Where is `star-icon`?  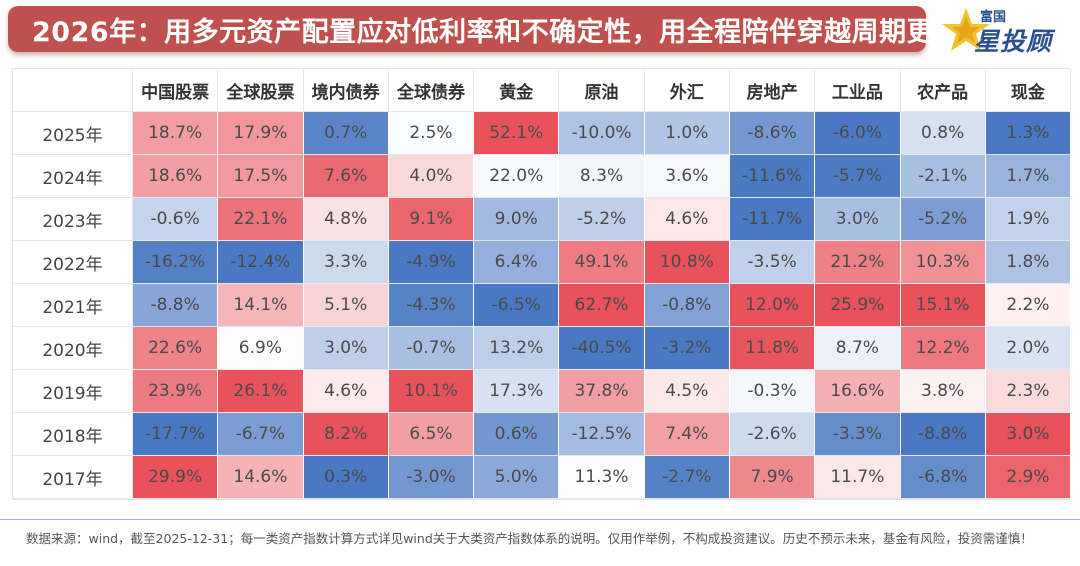 star-icon is located at coordinates (966, 29).